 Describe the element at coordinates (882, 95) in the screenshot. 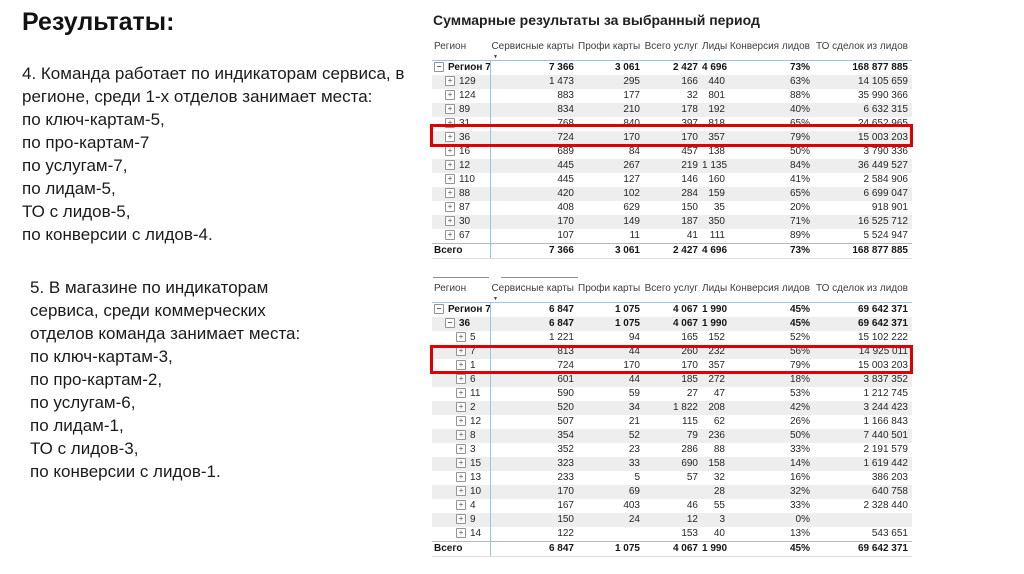

I see `cell-value: 35 990 366` at that location.